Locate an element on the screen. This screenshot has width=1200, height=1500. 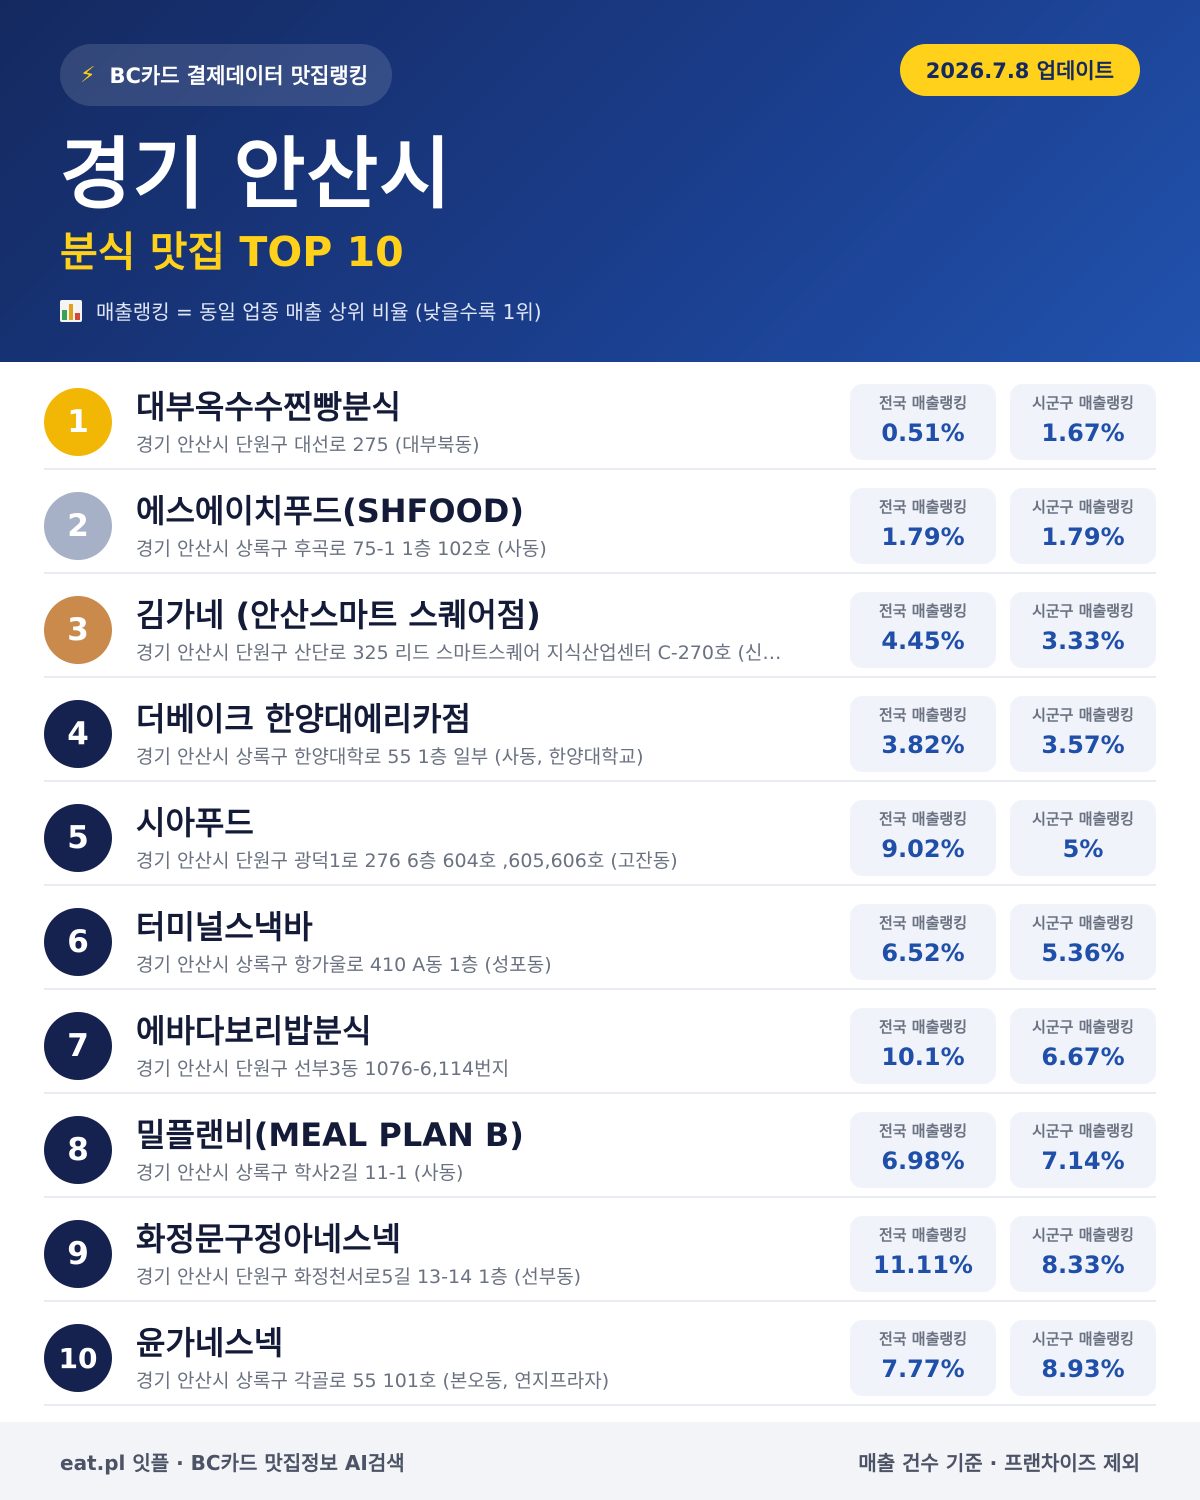
ranking-note-text: 매출랭킹 = 동일 업종 매출 상위 비율 (낮을수록 1위) is located at coordinates (319, 312).